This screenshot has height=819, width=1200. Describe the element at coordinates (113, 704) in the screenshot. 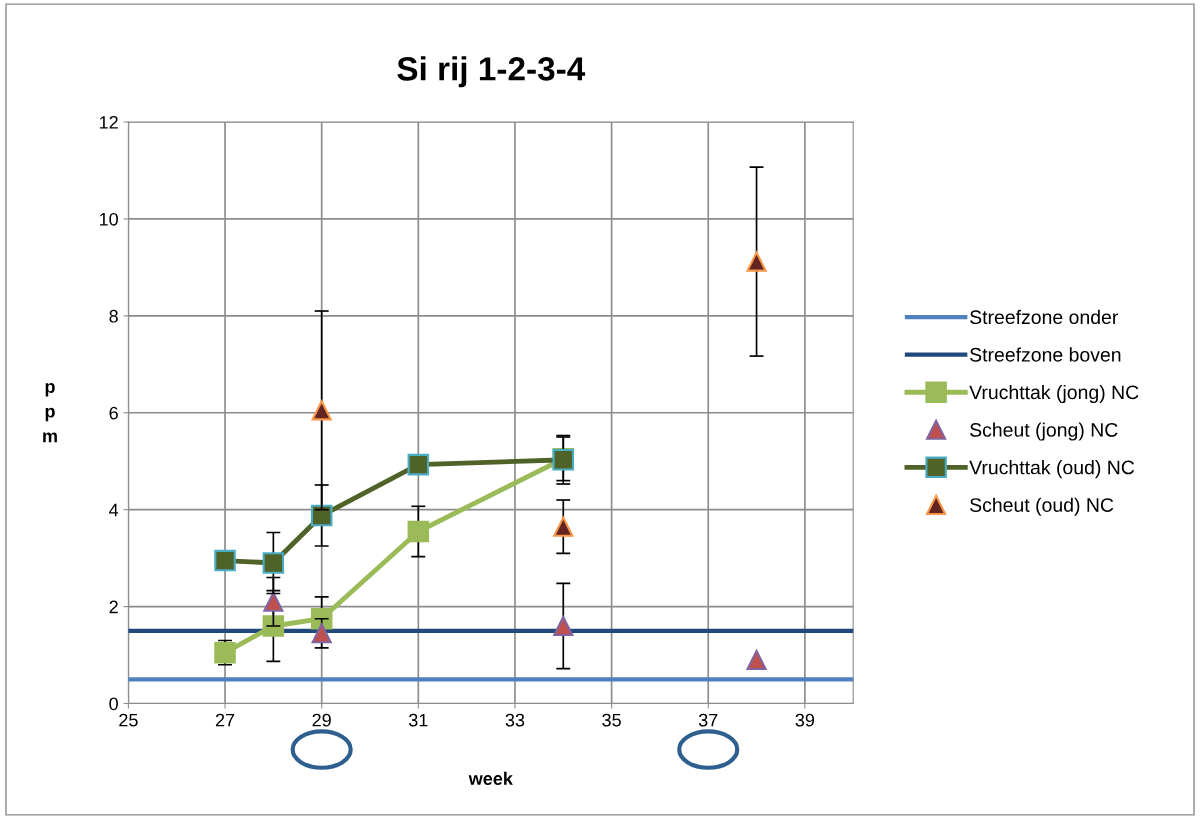

I see `y-tick-label: 0` at that location.